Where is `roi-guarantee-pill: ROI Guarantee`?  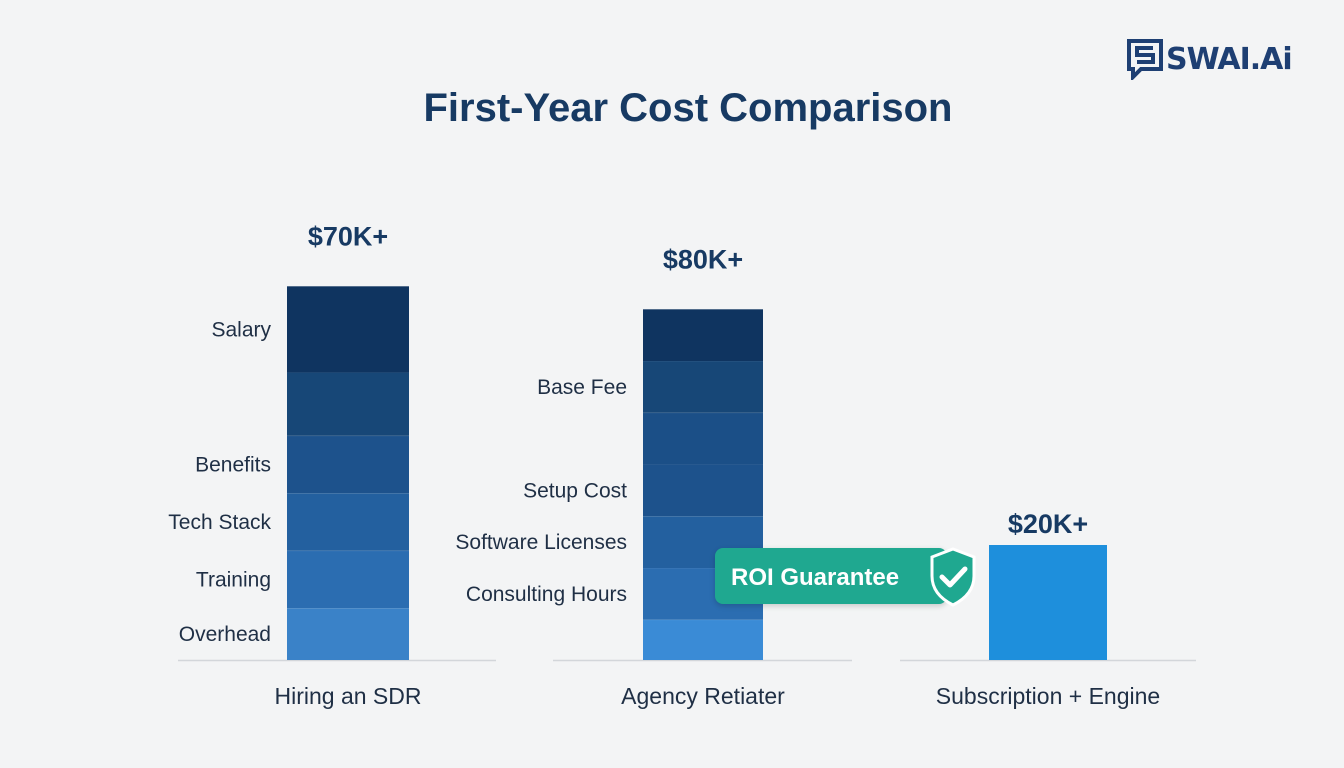 roi-guarantee-pill: ROI Guarantee is located at coordinates (831, 576).